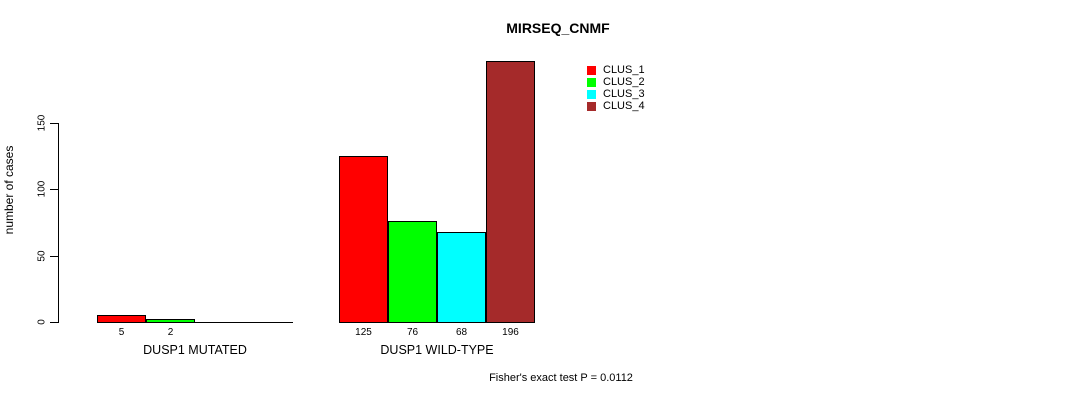  What do you see at coordinates (461, 277) in the screenshot?
I see `bar-clus_3-group2` at bounding box center [461, 277].